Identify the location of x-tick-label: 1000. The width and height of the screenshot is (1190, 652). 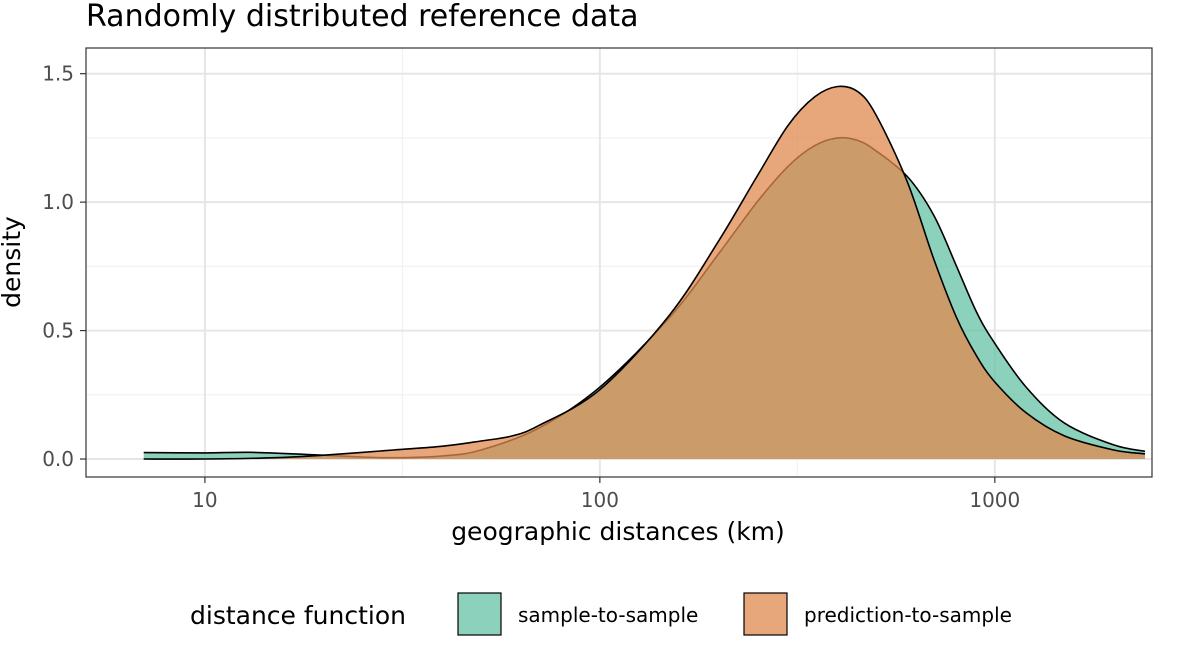
(994, 500).